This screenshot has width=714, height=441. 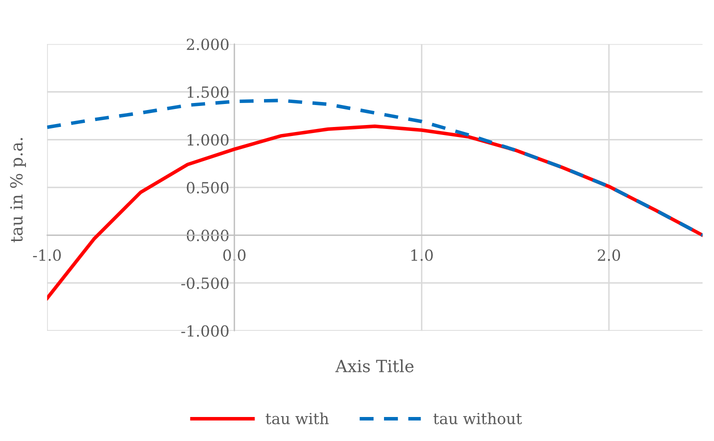 I want to click on x-tick-label: 0.0, so click(x=234, y=255).